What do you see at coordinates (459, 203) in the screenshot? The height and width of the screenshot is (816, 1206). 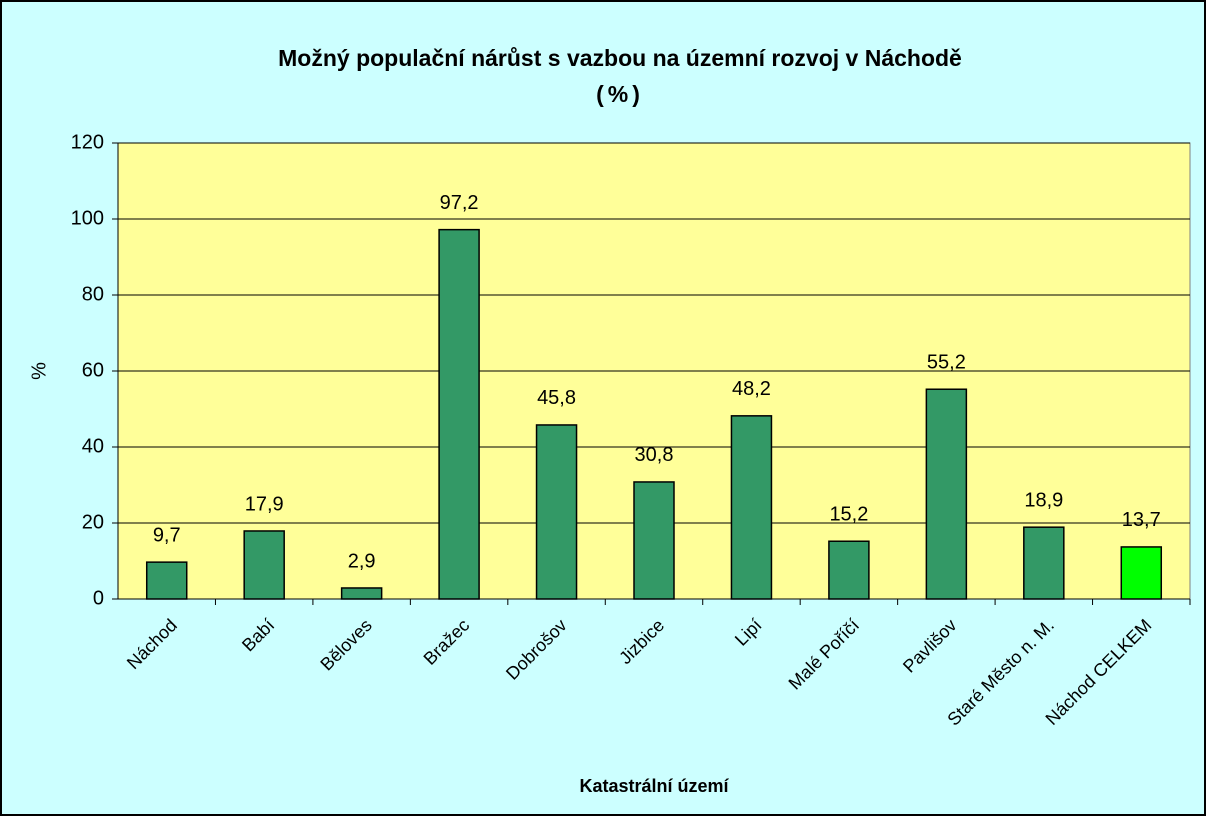 I see `value-label: 97,2` at bounding box center [459, 203].